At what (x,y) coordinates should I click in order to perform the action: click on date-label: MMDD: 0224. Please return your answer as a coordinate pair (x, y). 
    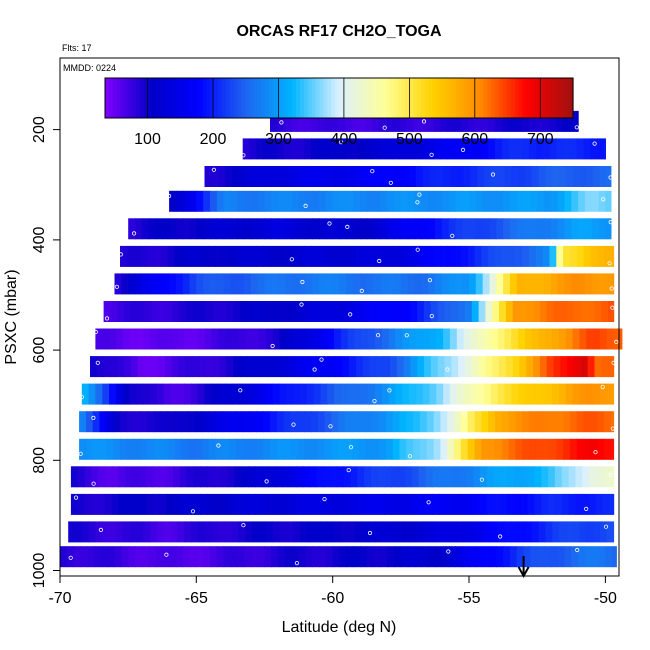
    Looking at the image, I should click on (89, 68).